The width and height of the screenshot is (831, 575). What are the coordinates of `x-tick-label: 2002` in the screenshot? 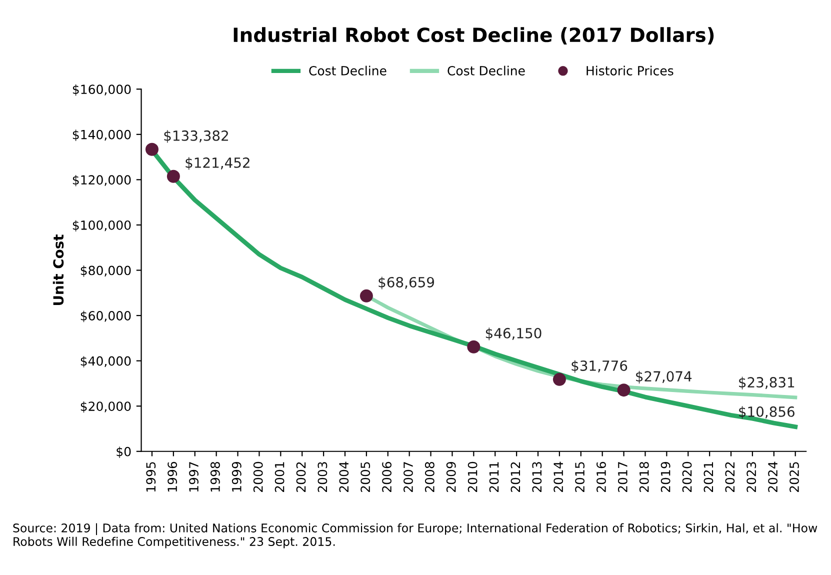 It's located at (301, 477).